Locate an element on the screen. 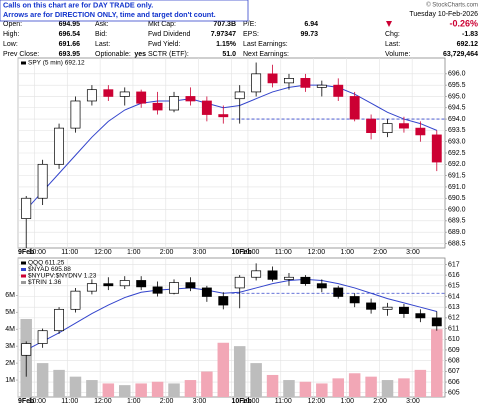 The width and height of the screenshot is (480, 406). y-tick-label: 694.0 is located at coordinates (457, 119).